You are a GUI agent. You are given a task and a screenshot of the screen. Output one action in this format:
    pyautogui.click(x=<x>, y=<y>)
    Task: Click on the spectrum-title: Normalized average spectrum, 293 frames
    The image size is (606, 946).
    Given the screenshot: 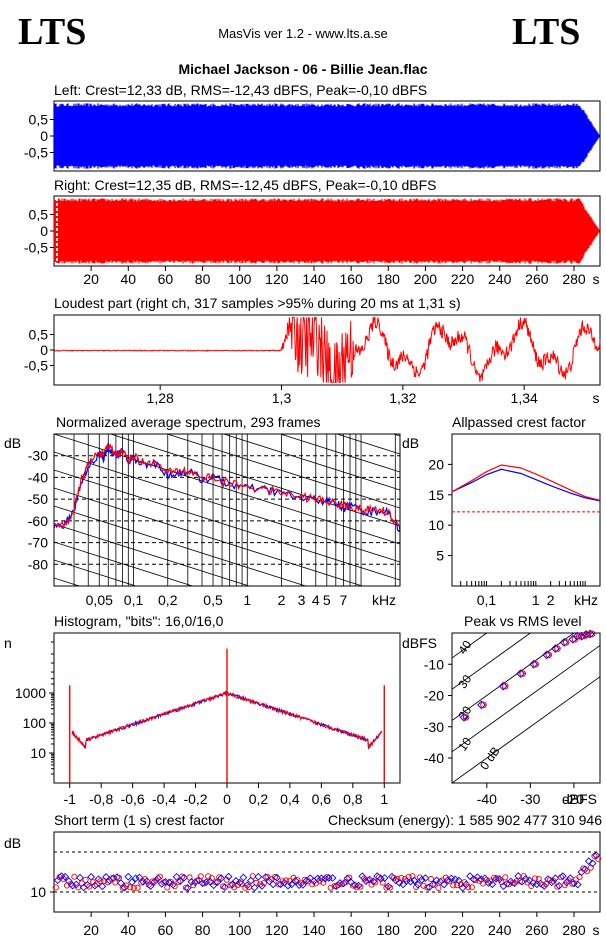 What is the action you would take?
    pyautogui.click(x=188, y=422)
    